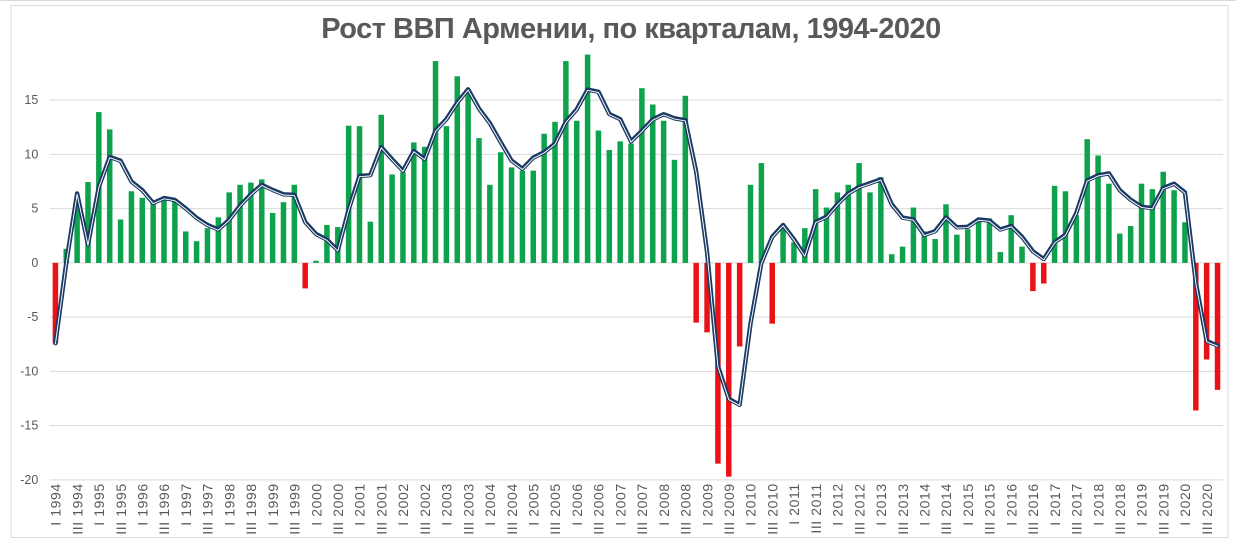 The height and width of the screenshot is (550, 1236). I want to click on svg-text: I 2009, so click(707, 504).